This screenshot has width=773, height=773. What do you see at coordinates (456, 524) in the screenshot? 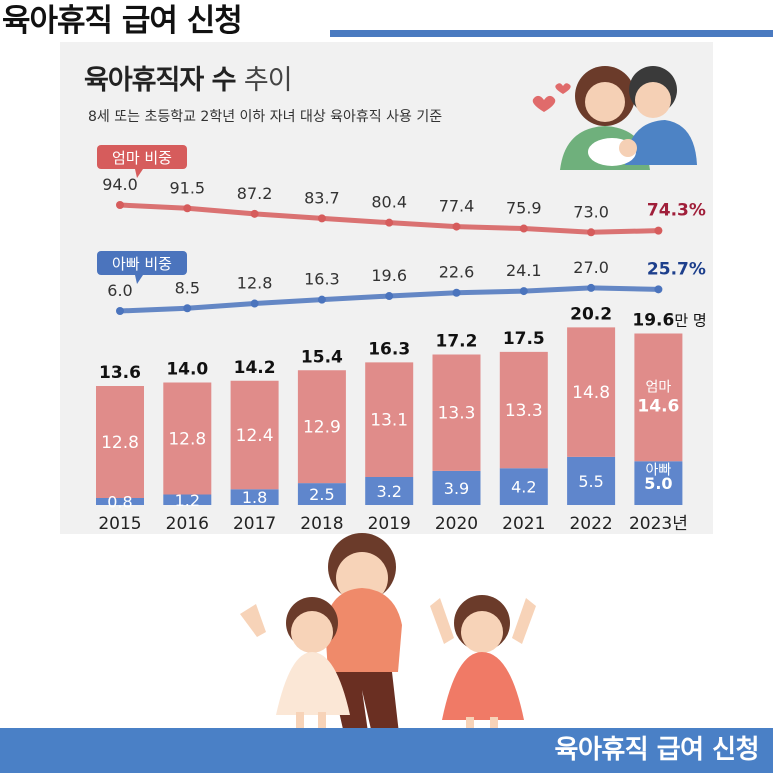
I see `x-tick-label: 2020` at bounding box center [456, 524].